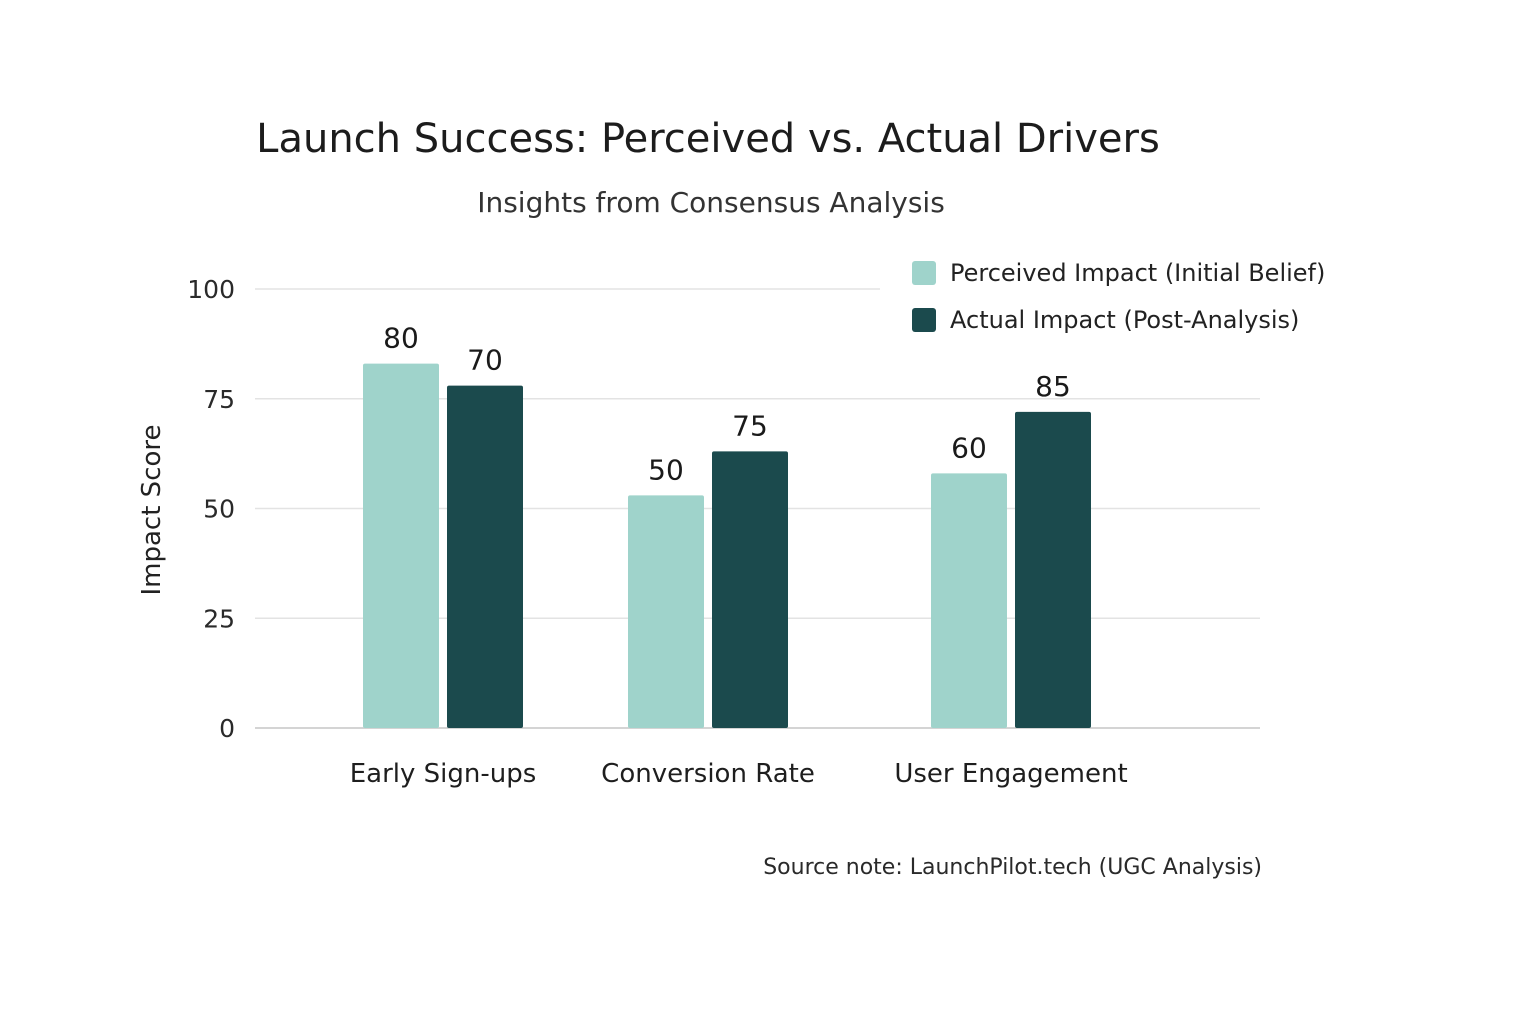  I want to click on legend-label: Perceived Impact (Initial Belief), so click(1137, 273).